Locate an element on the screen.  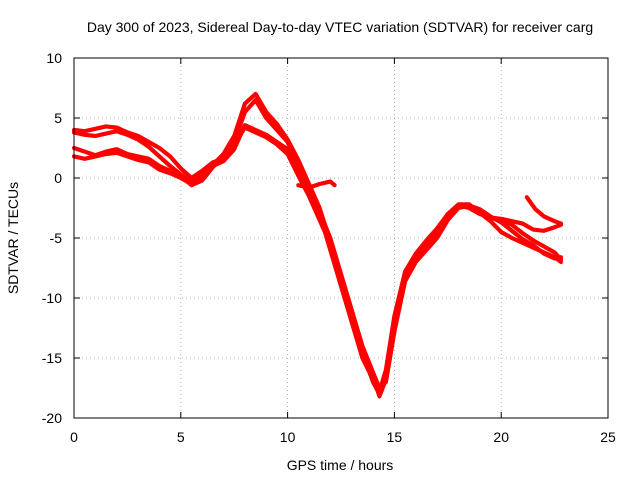
x-tick-label: 10 is located at coordinates (288, 437).